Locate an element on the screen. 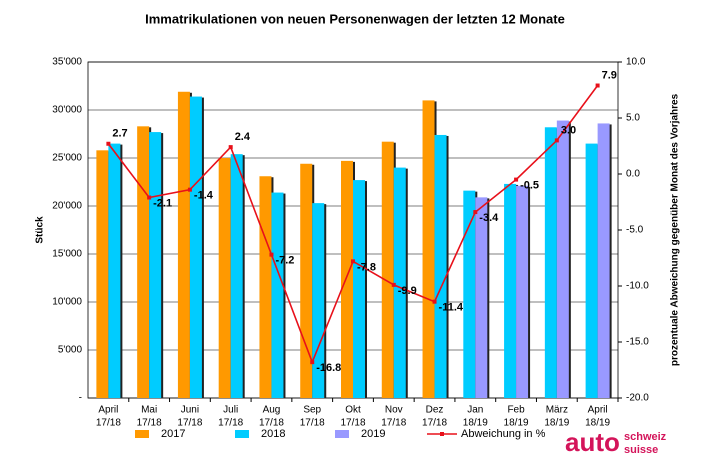 The image size is (710, 473). data-label: -0.5 is located at coordinates (529, 186).